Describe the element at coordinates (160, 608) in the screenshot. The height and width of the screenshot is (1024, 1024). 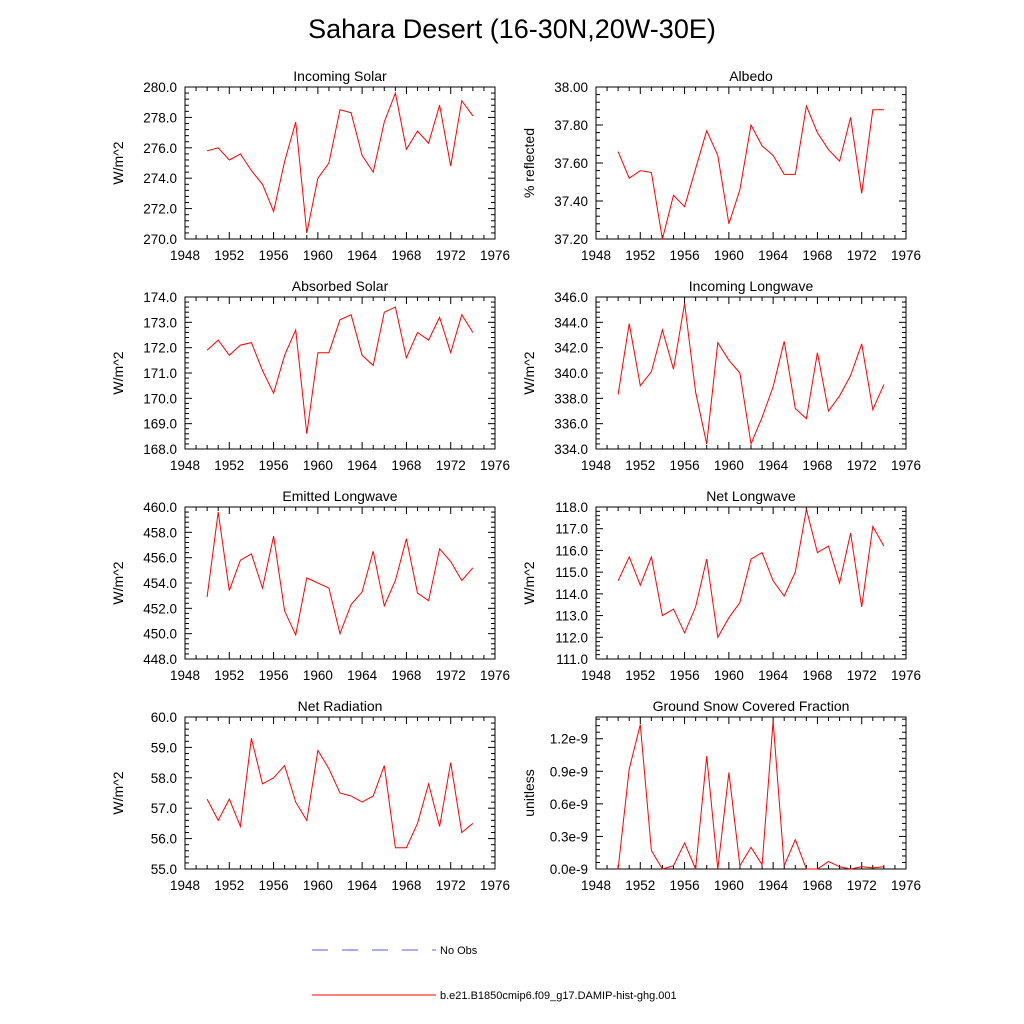
I see `y-tick-label: 452.0` at that location.